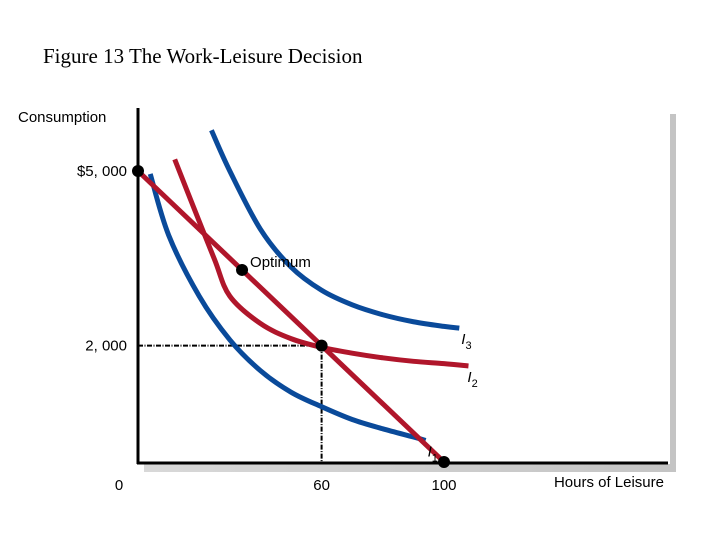 The image size is (720, 540). Describe the element at coordinates (443, 485) in the screenshot. I see `x-tick-label: 100` at that location.